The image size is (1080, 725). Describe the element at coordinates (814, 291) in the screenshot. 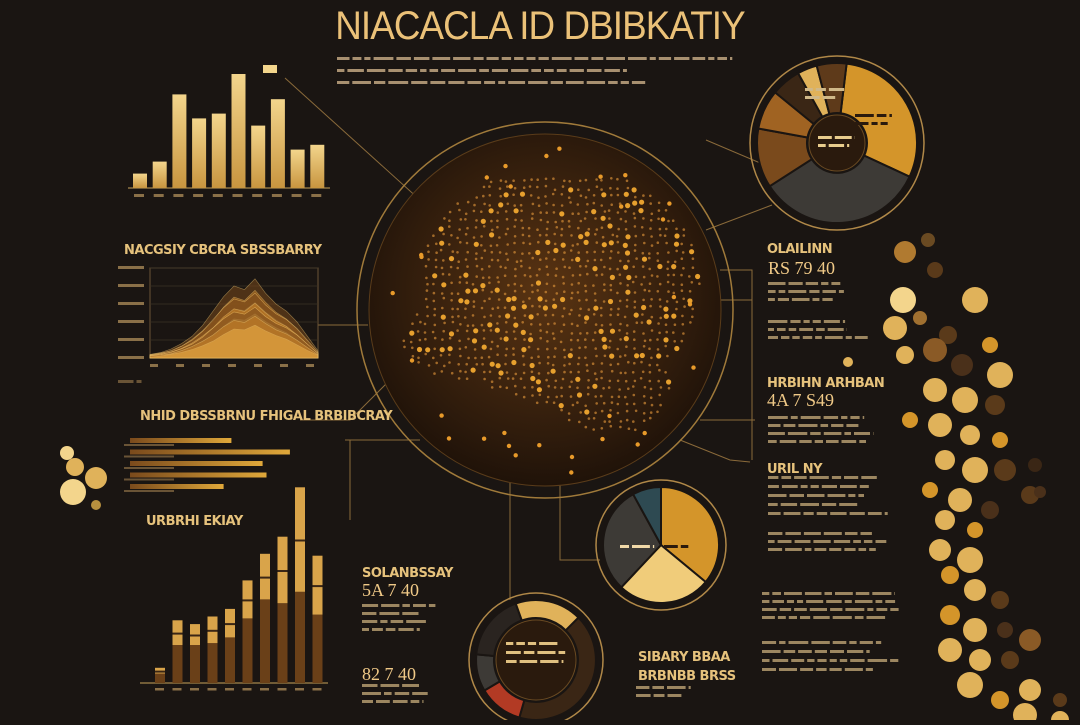

I see `block-a-text-line` at that location.